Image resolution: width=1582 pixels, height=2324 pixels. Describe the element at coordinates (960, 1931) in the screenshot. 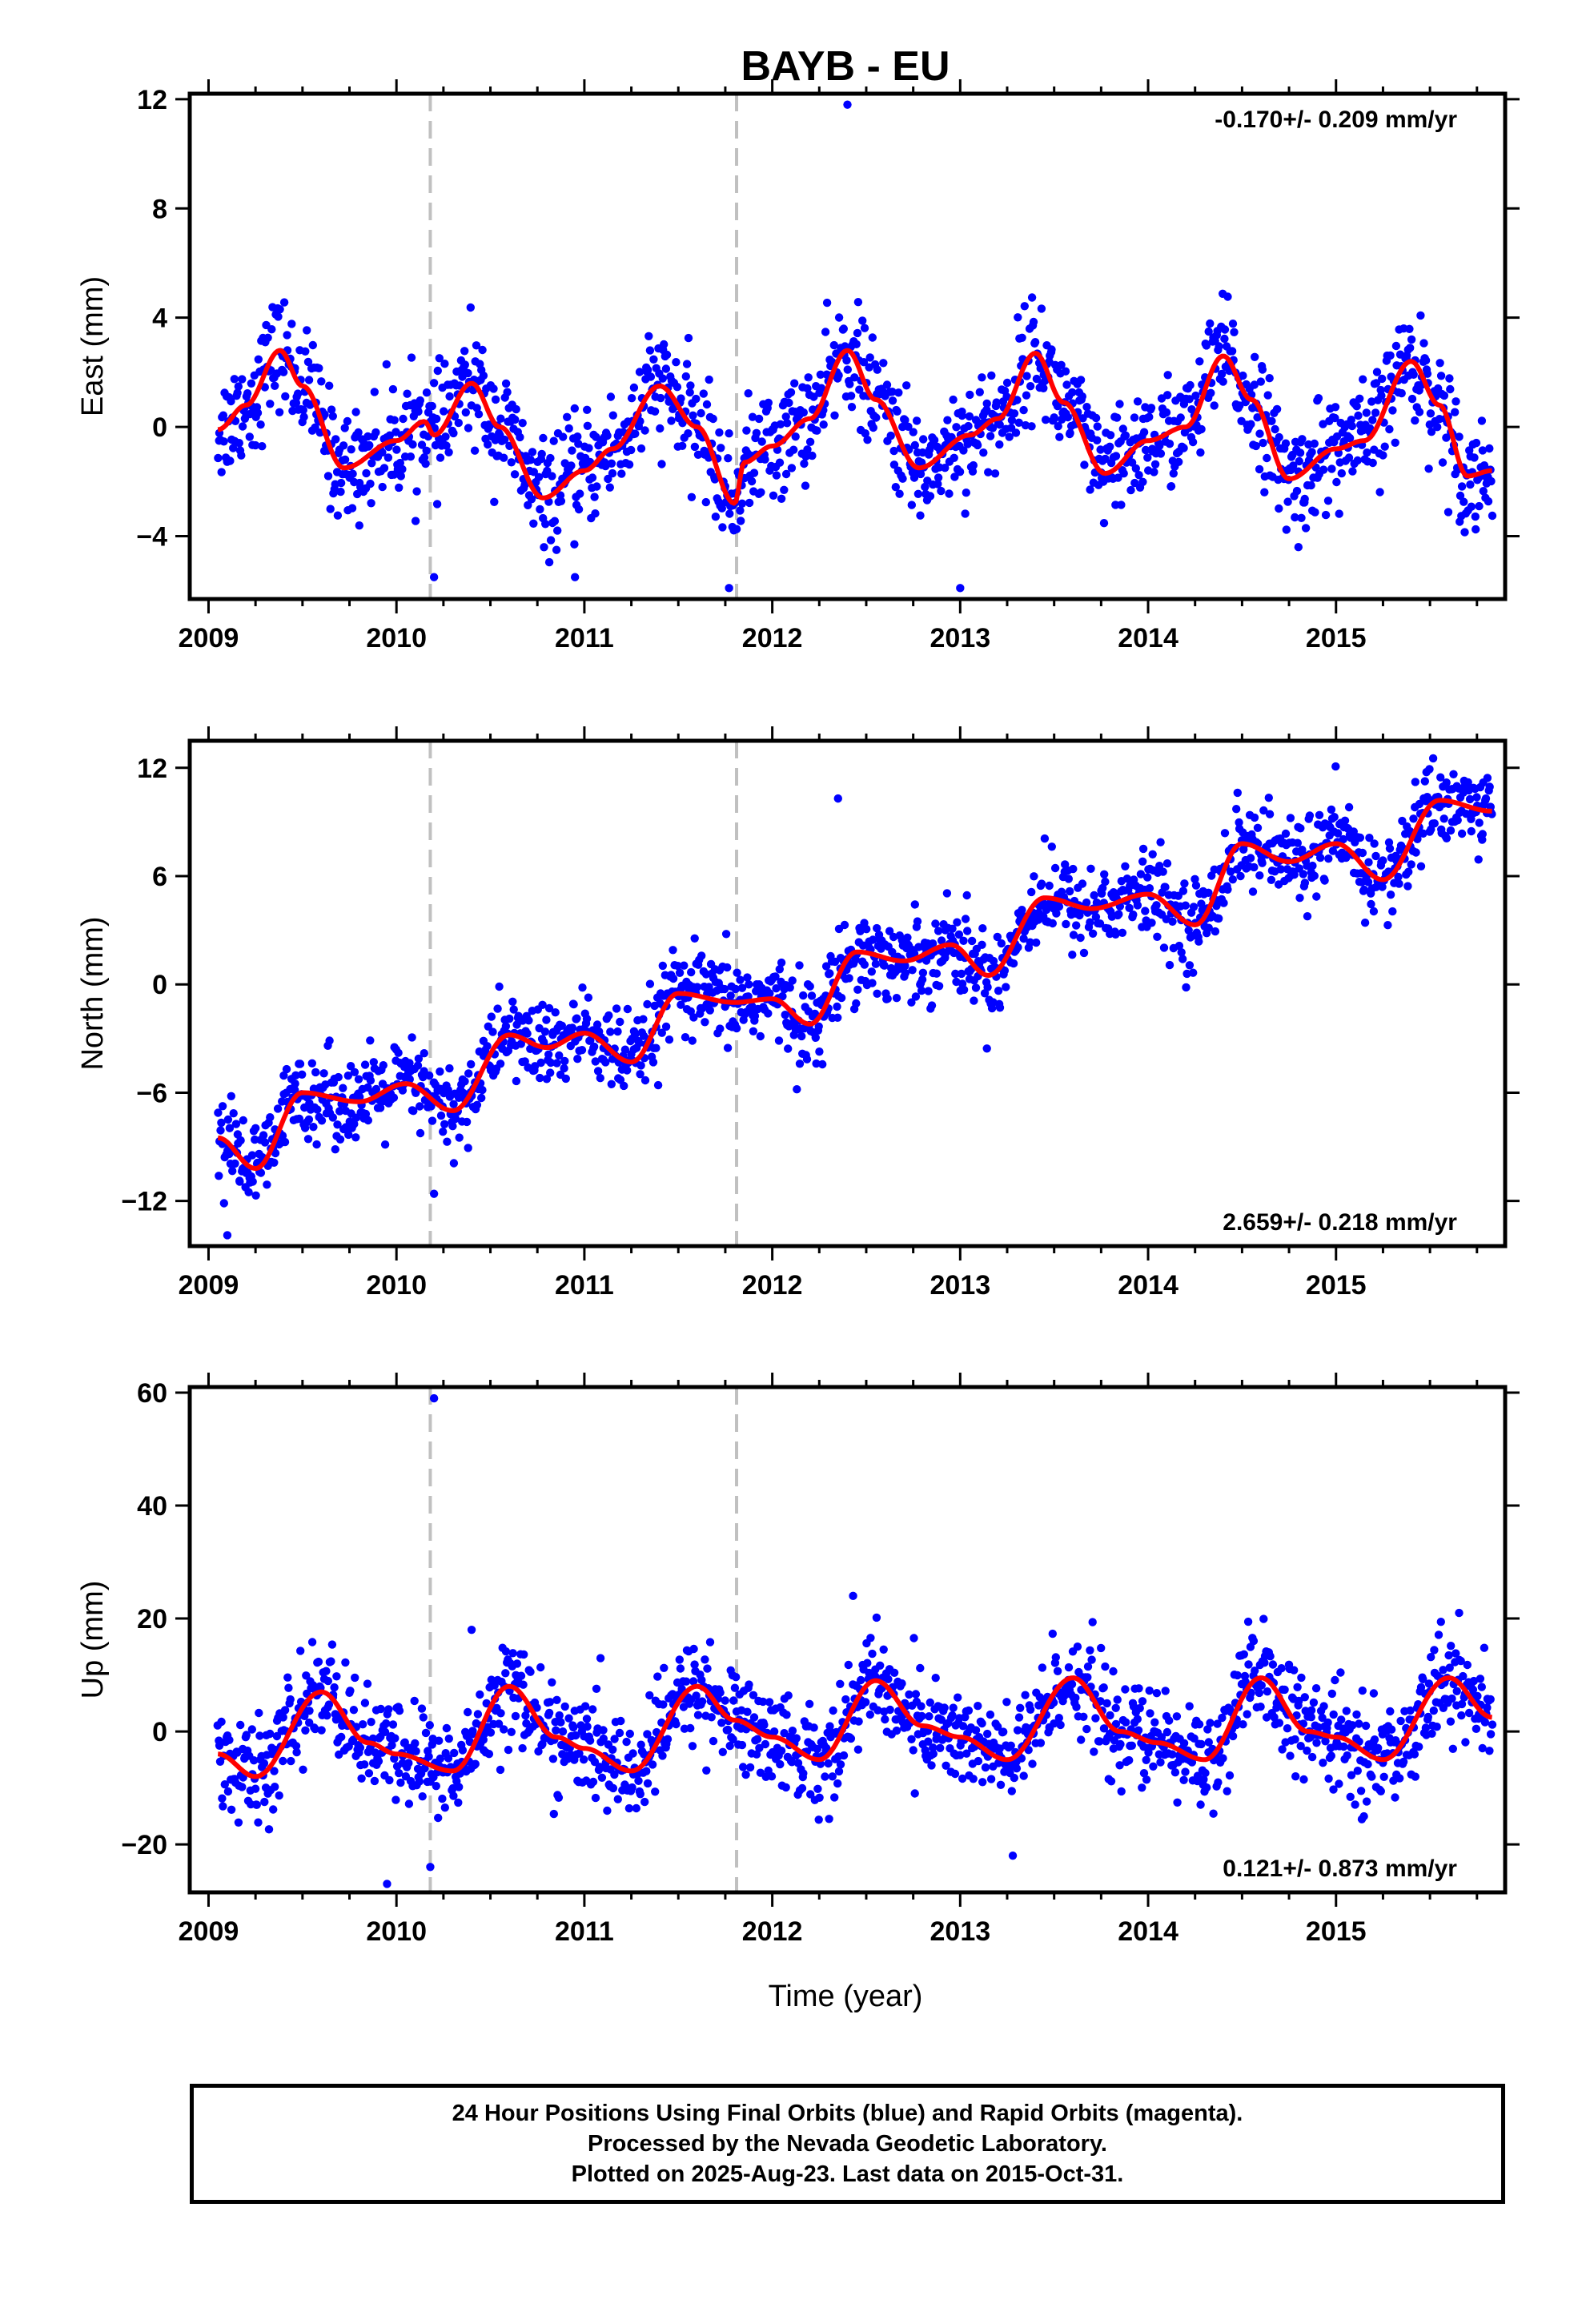

I see `x-tick-label: 2013` at that location.